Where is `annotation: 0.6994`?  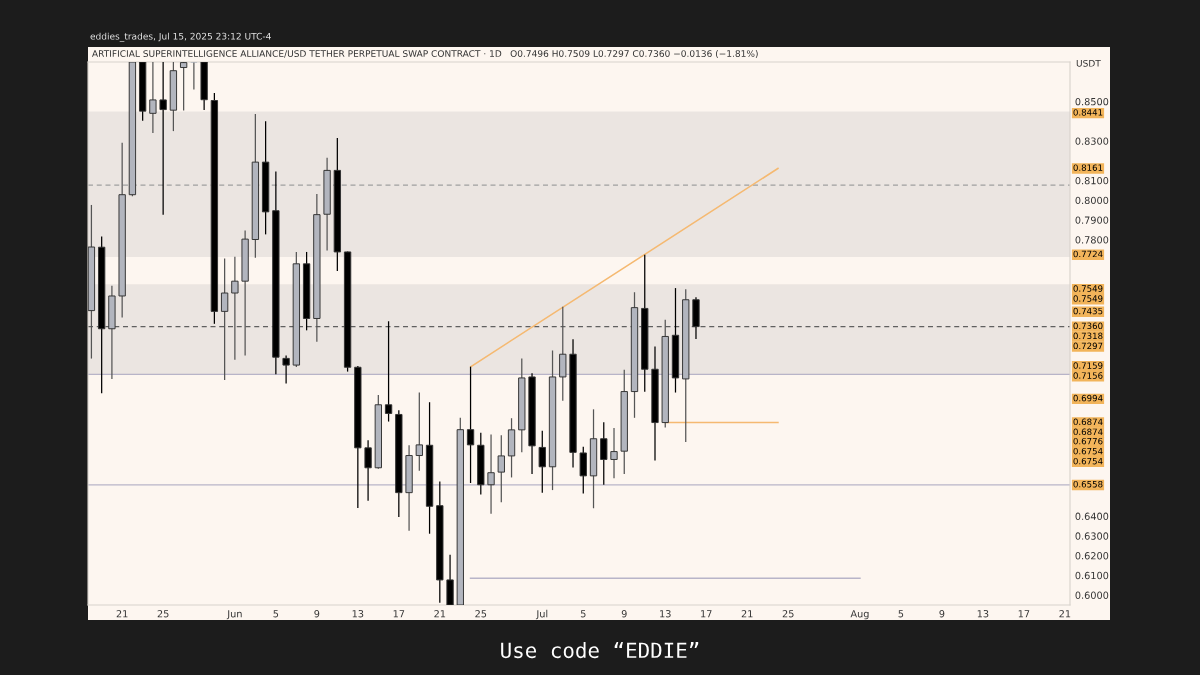 annotation: 0.6994 is located at coordinates (1088, 398).